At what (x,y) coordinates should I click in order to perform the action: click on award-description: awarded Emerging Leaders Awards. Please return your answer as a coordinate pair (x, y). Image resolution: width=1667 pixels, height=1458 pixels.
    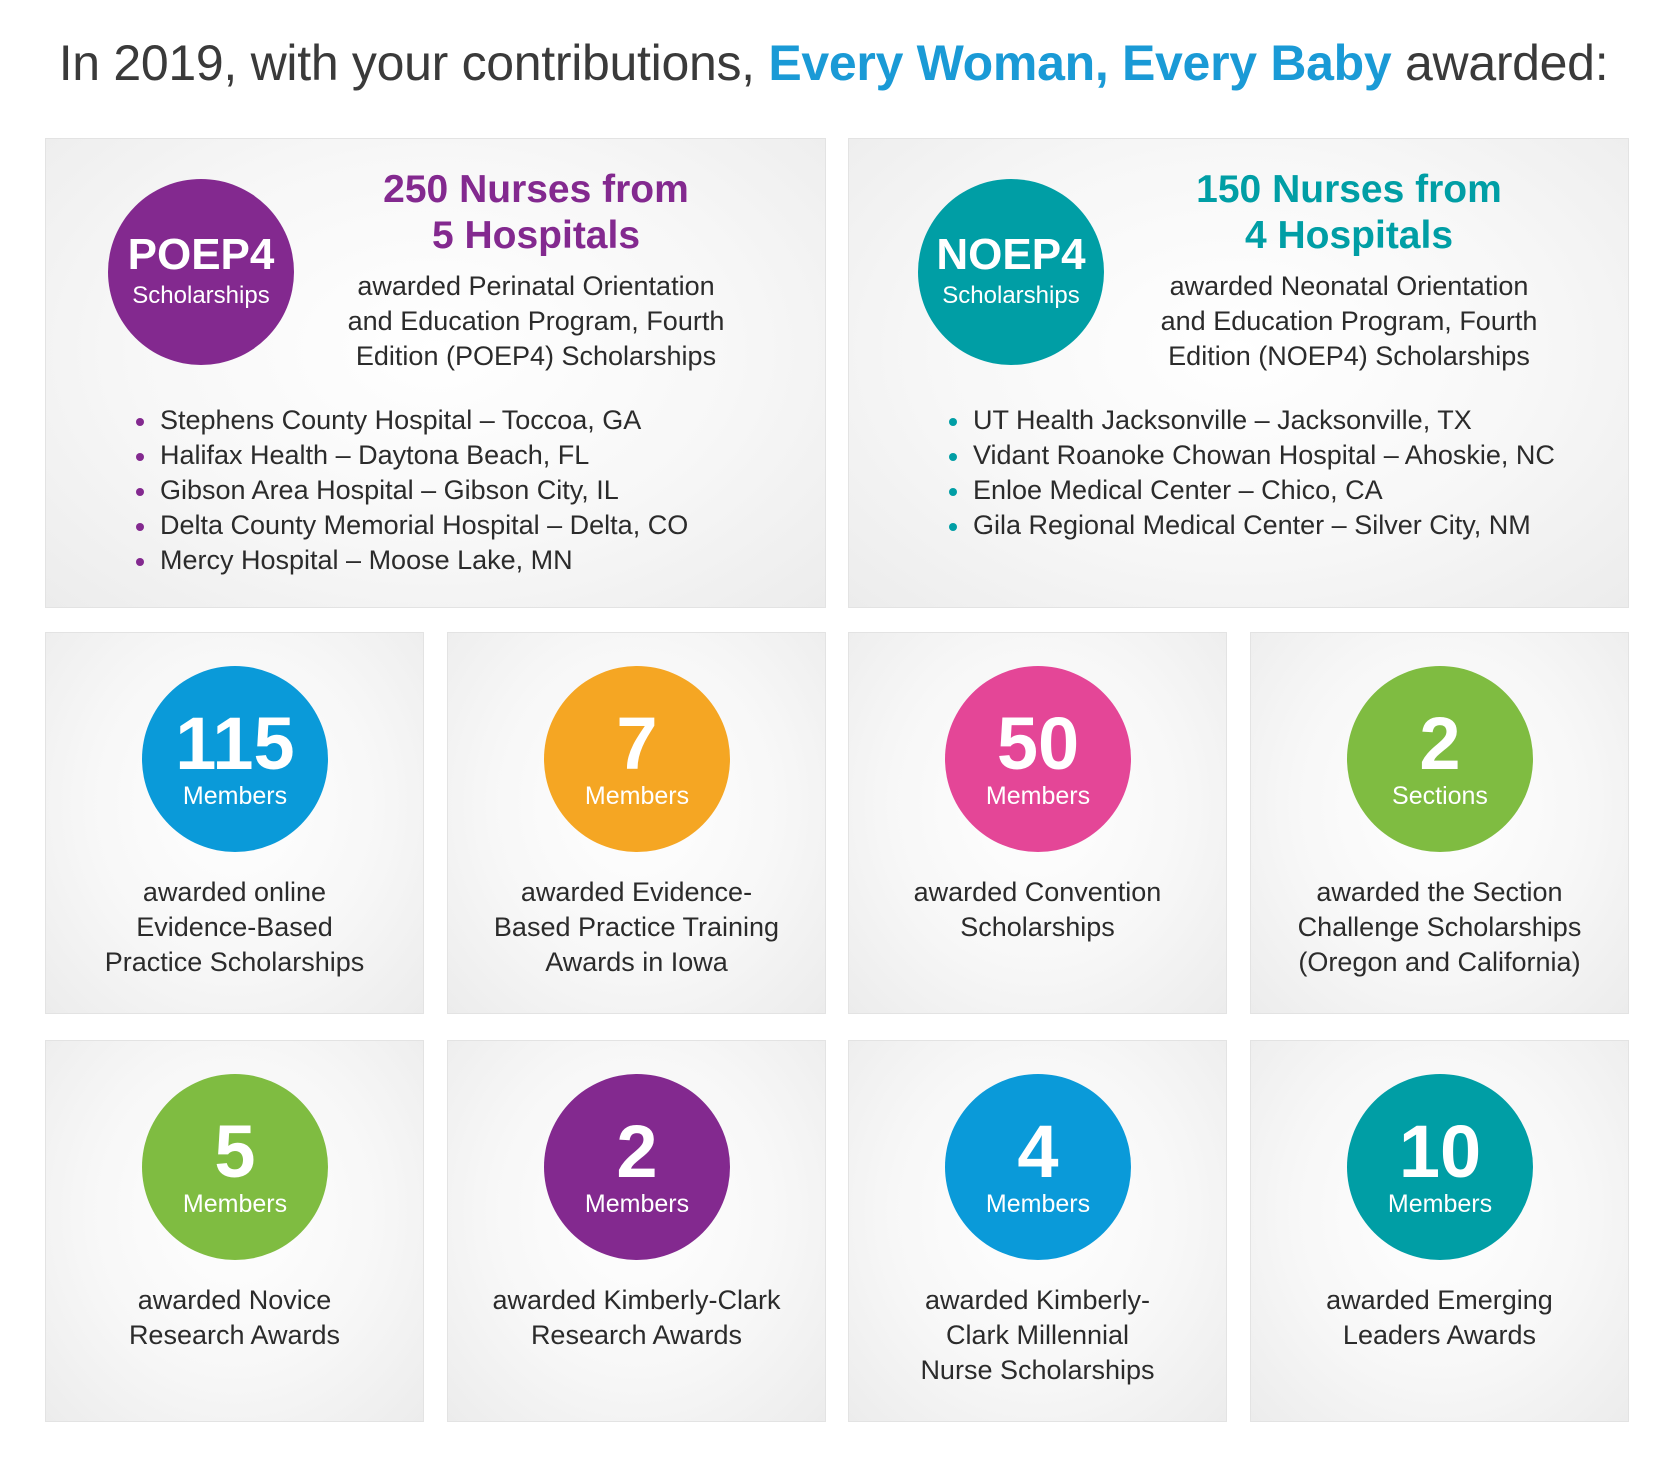
    Looking at the image, I should click on (1439, 1318).